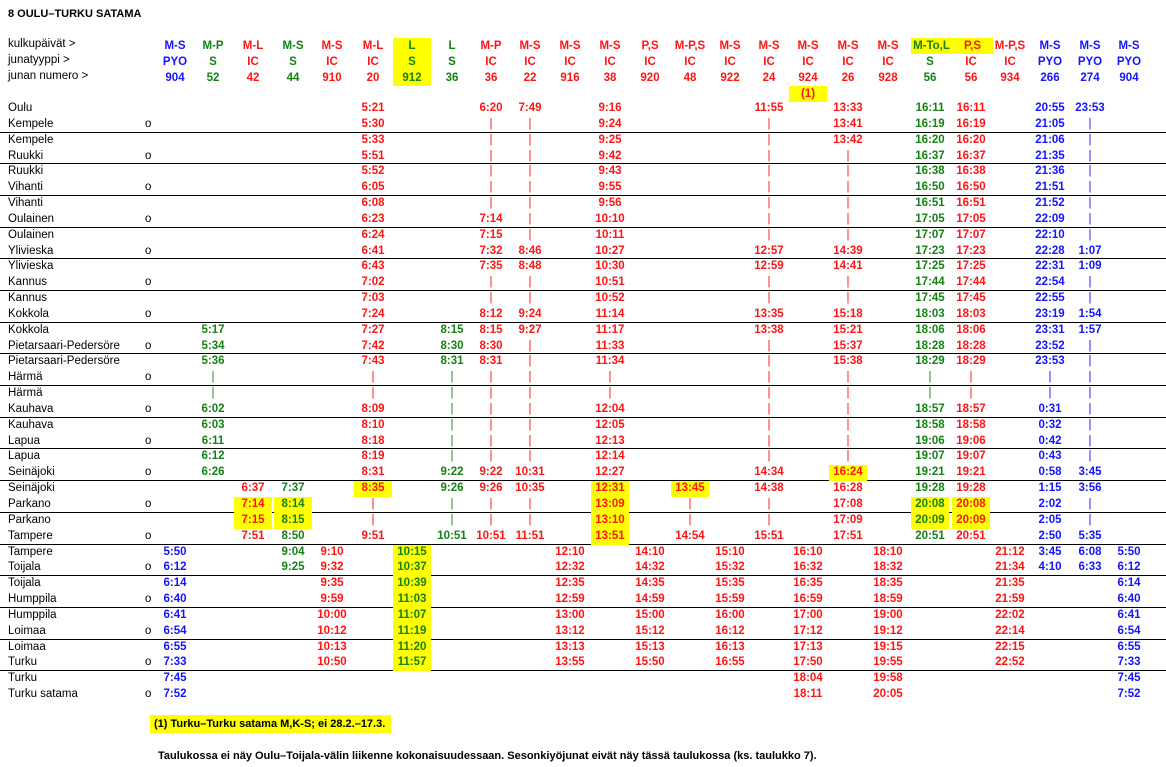 This screenshot has height=767, width=1166. Describe the element at coordinates (888, 646) in the screenshot. I see `time-cell: 19:15` at that location.